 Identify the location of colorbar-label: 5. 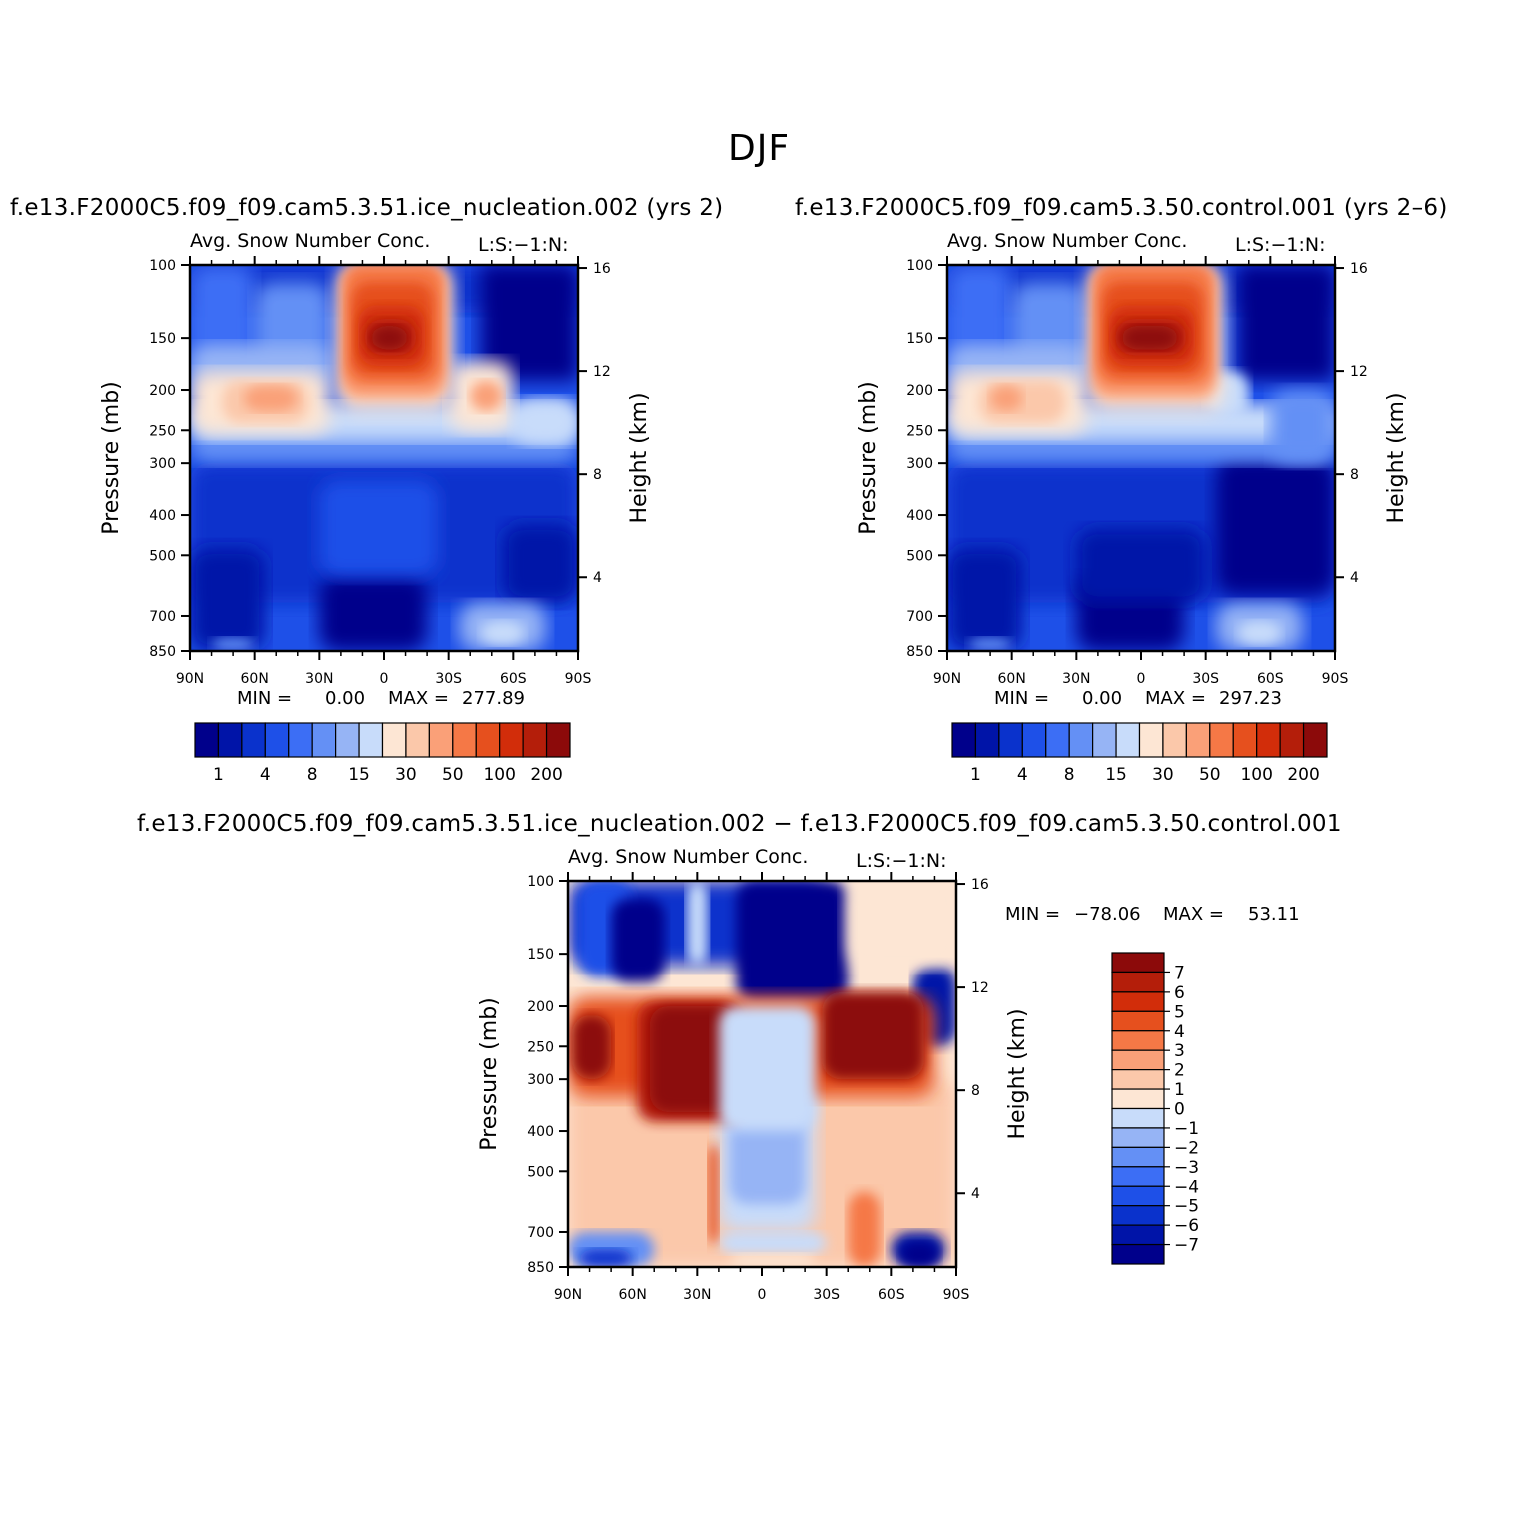
(1179, 1012).